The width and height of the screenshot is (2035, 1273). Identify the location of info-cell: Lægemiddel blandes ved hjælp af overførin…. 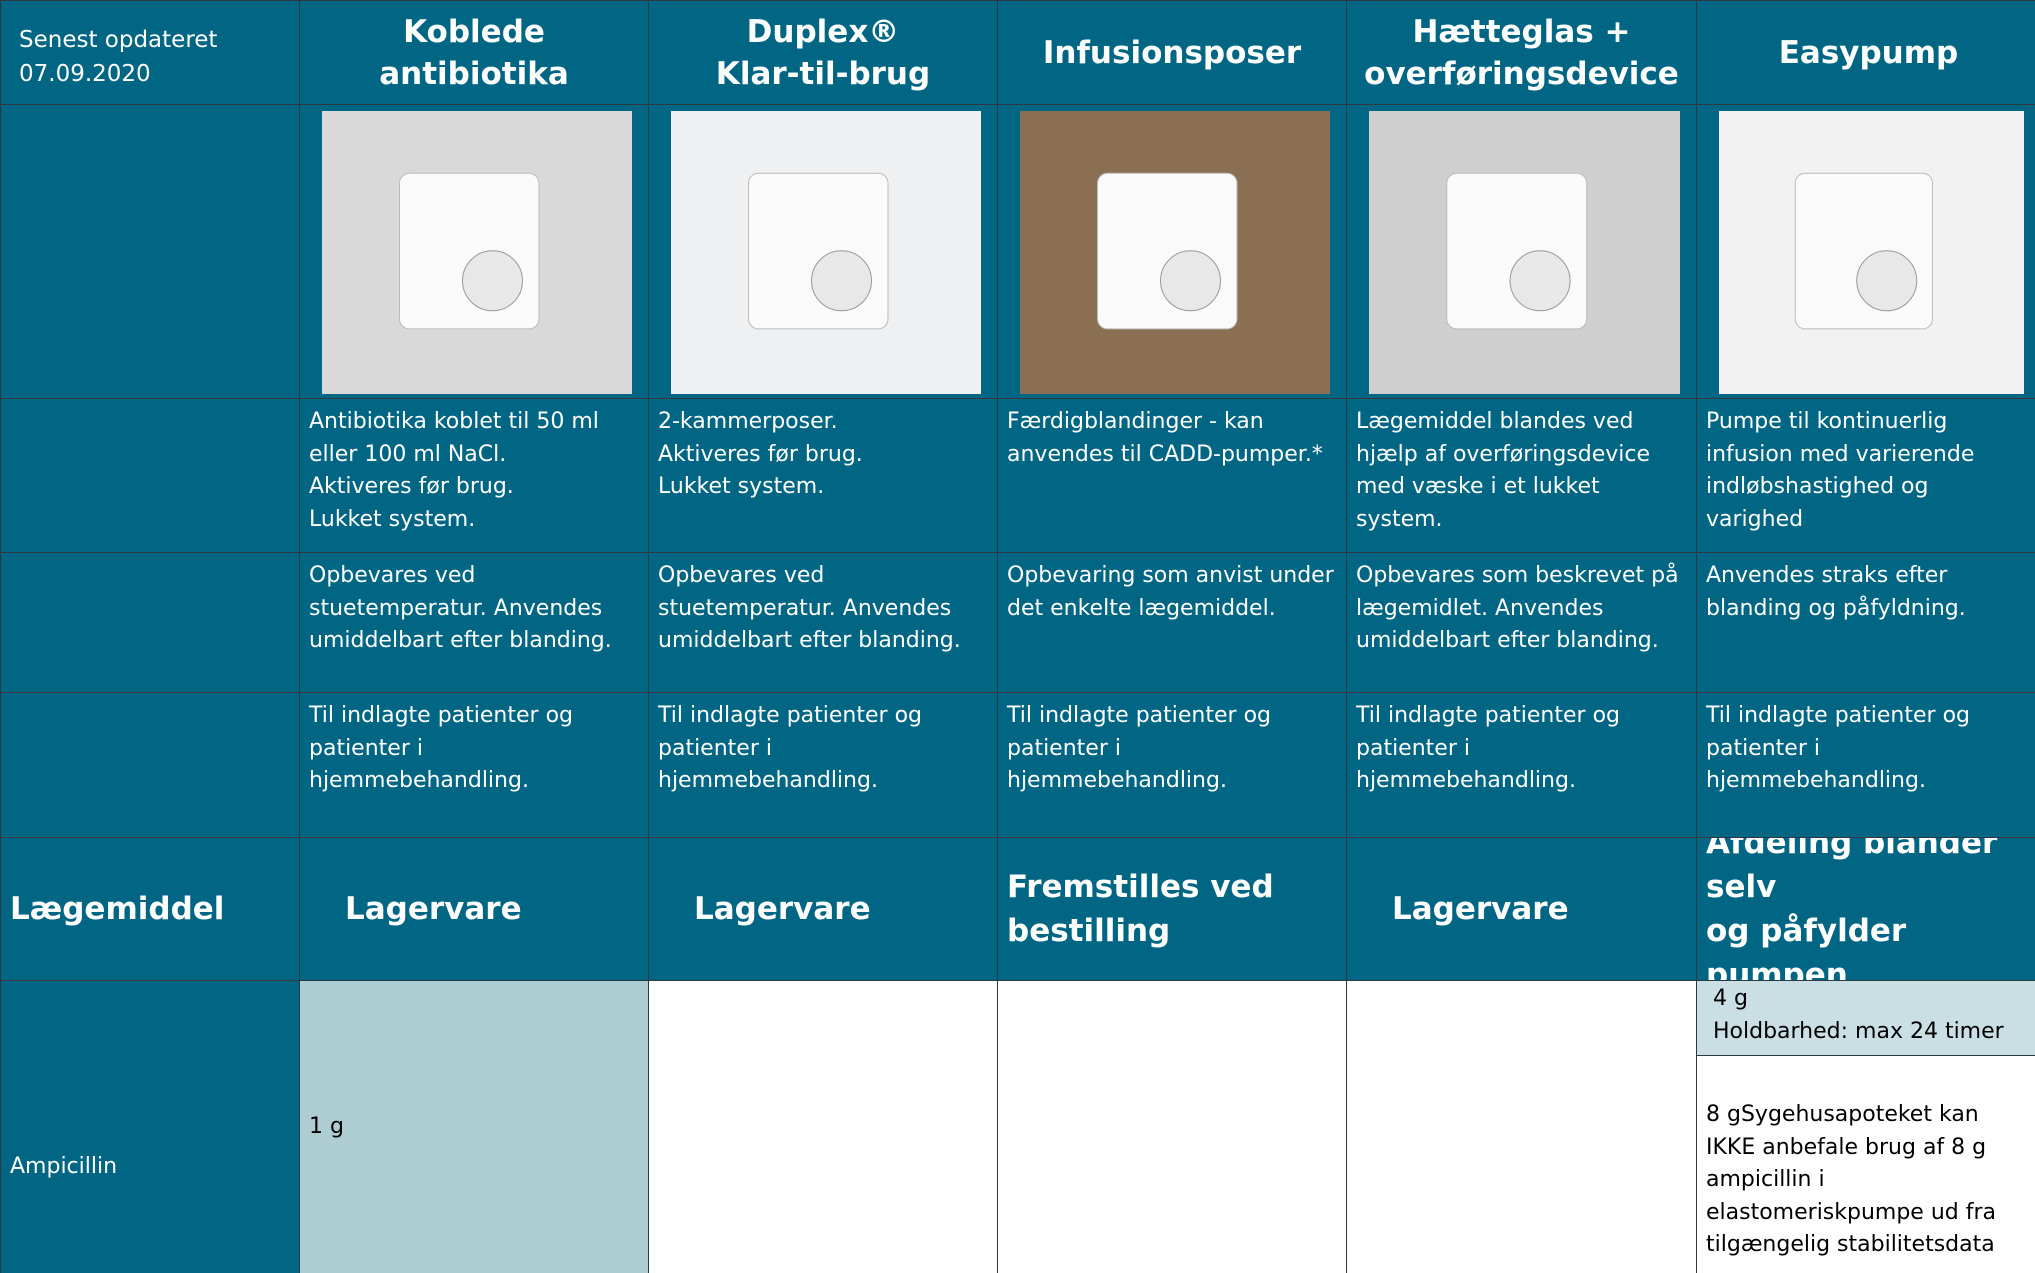
(1521, 475).